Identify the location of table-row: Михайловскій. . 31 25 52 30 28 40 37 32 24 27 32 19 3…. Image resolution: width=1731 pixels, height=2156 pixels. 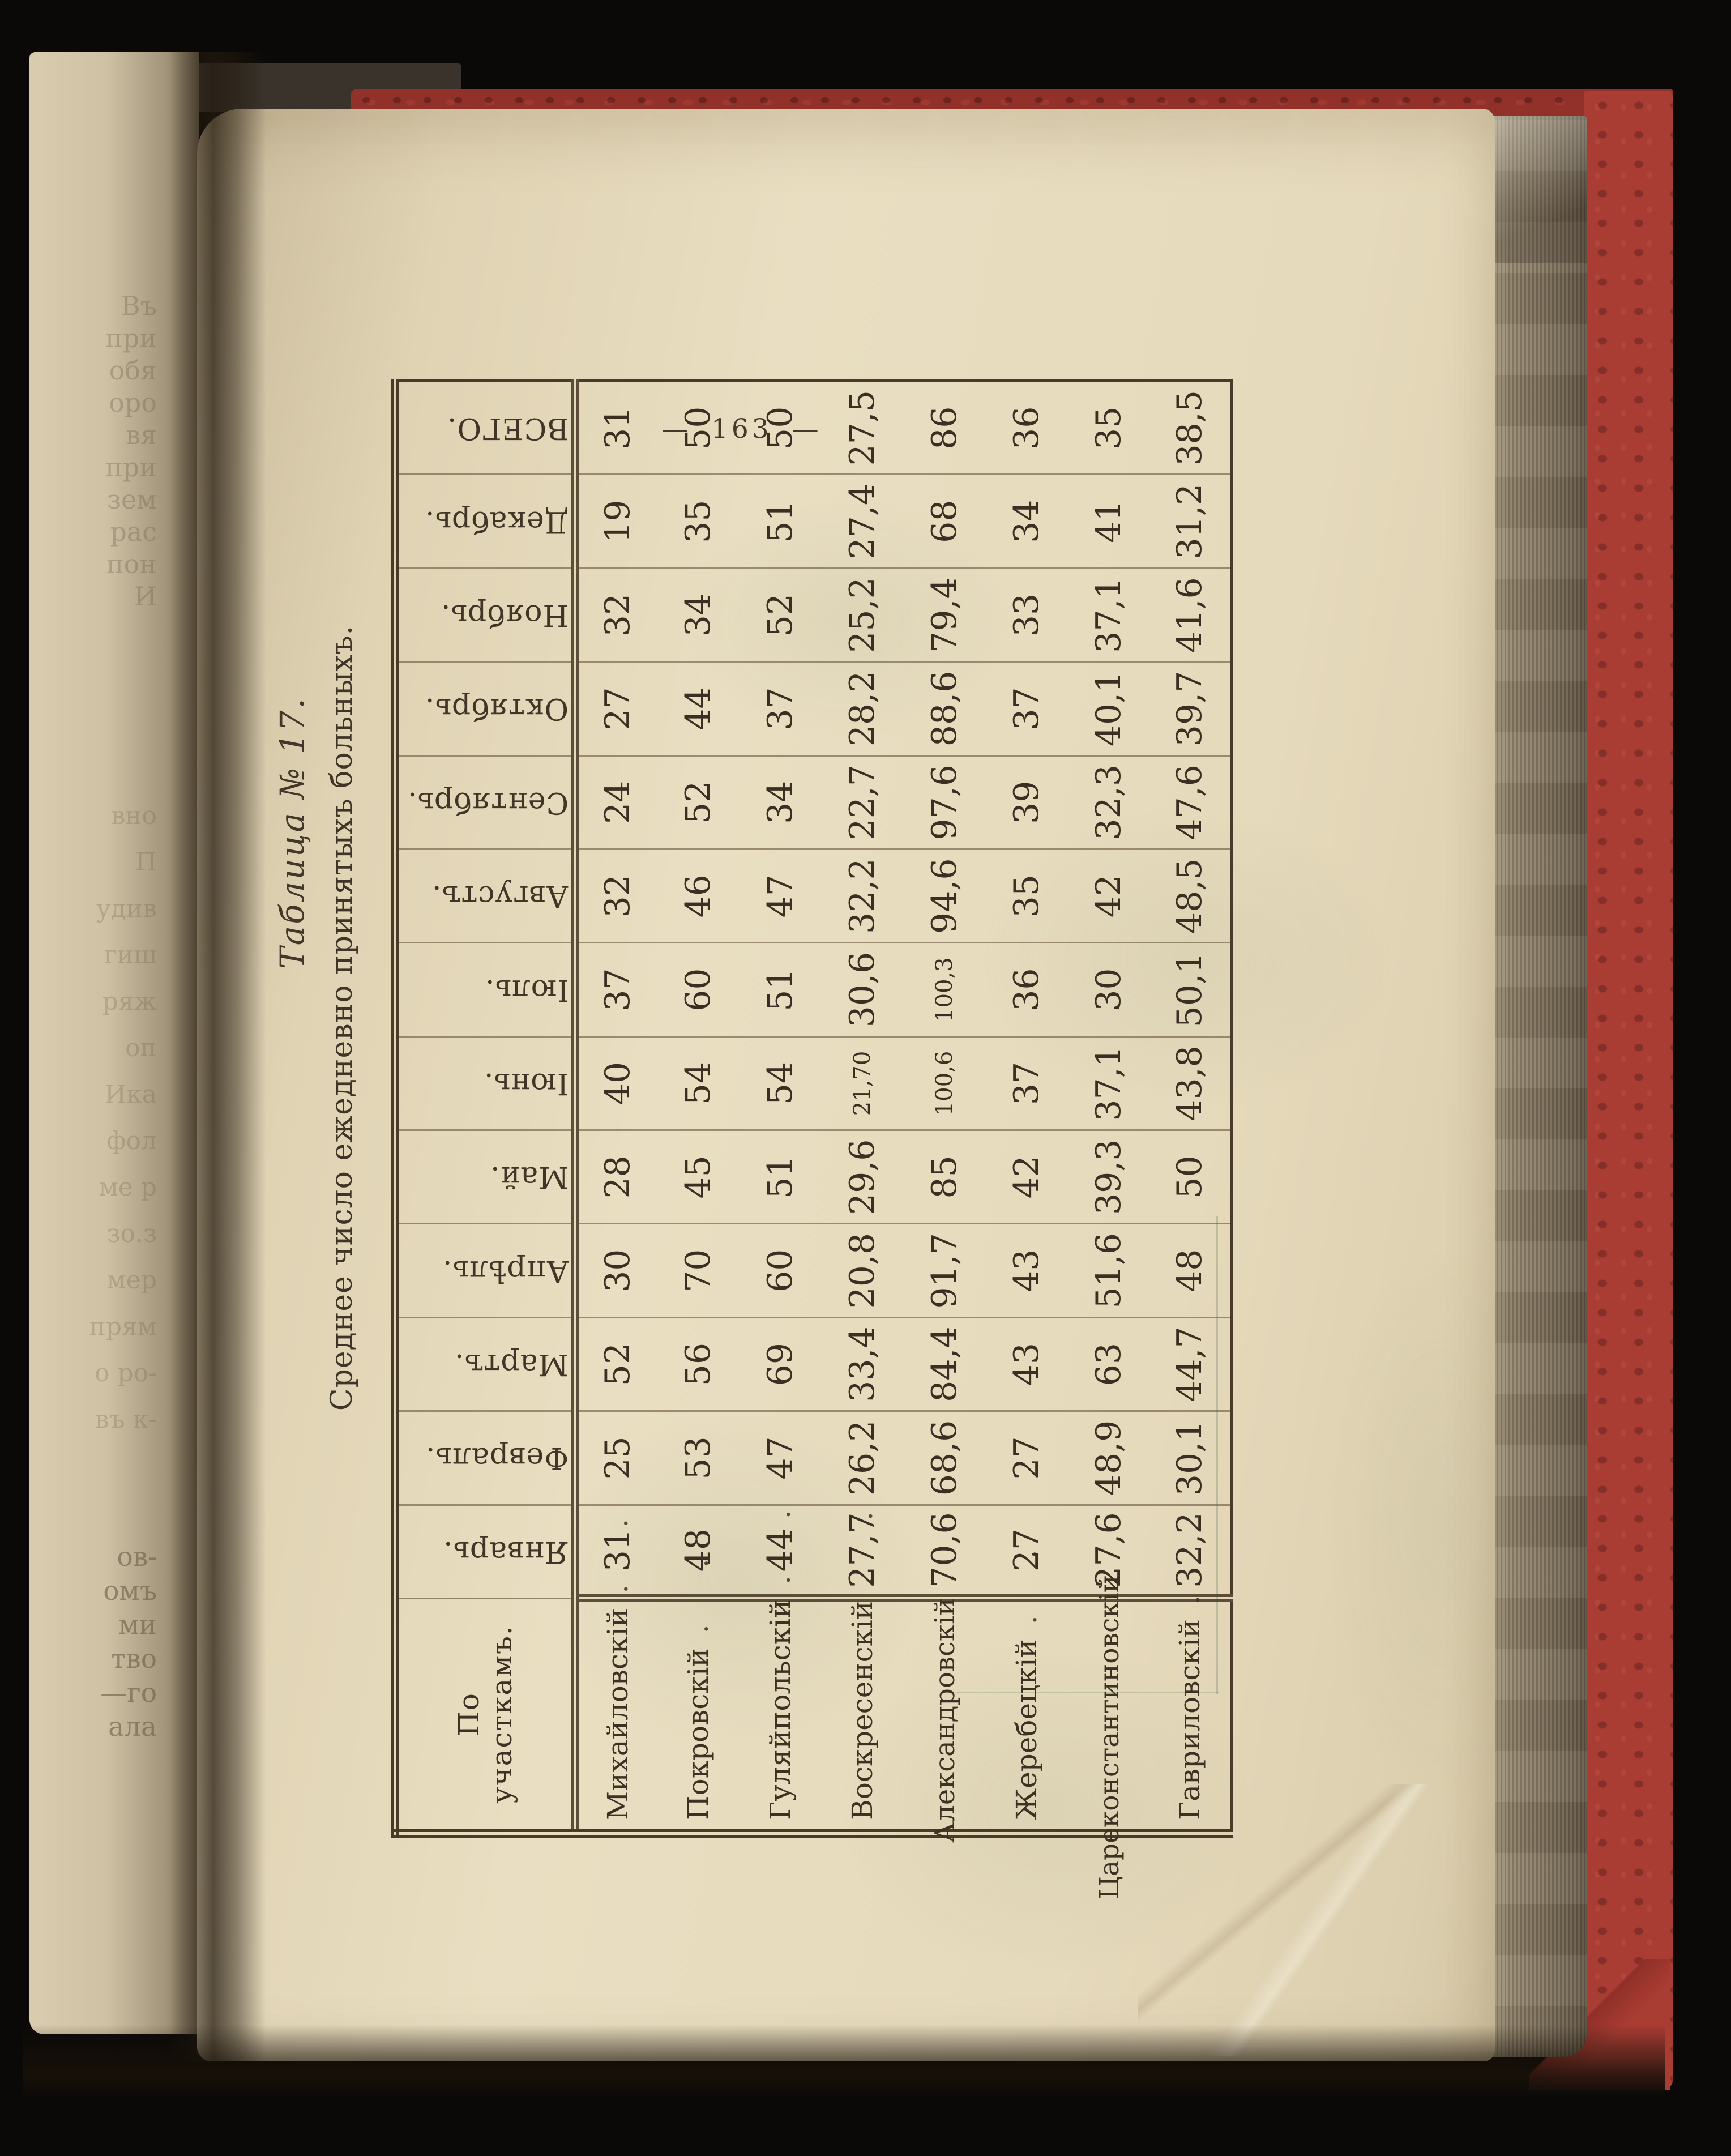
(616, 1107).